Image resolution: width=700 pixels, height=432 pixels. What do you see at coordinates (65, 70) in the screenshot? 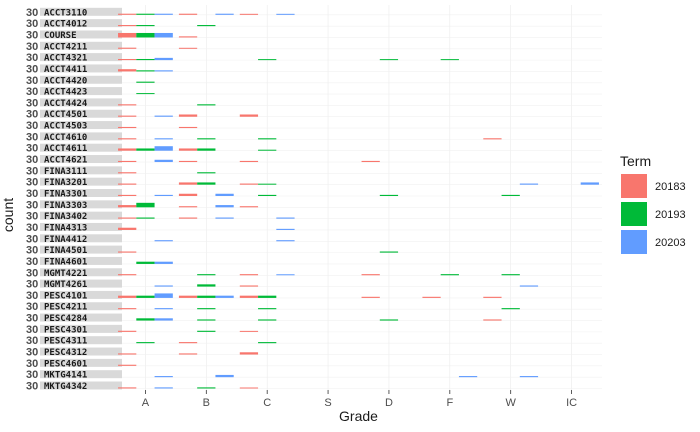
I see `strip-label: ACCT4411` at bounding box center [65, 70].